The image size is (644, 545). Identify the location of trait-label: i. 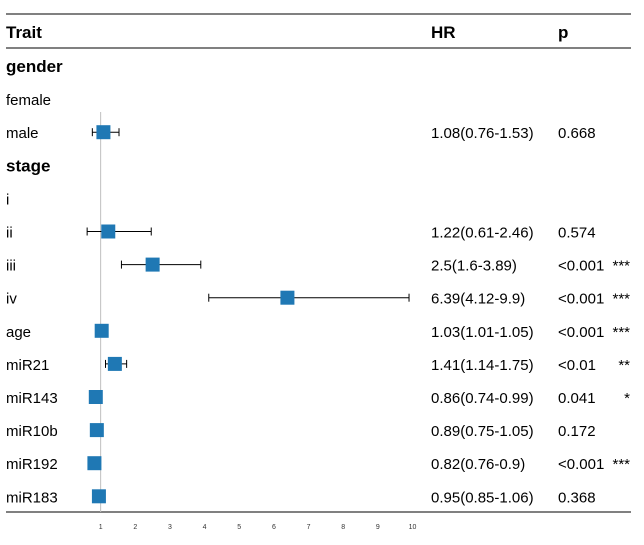
(7, 199).